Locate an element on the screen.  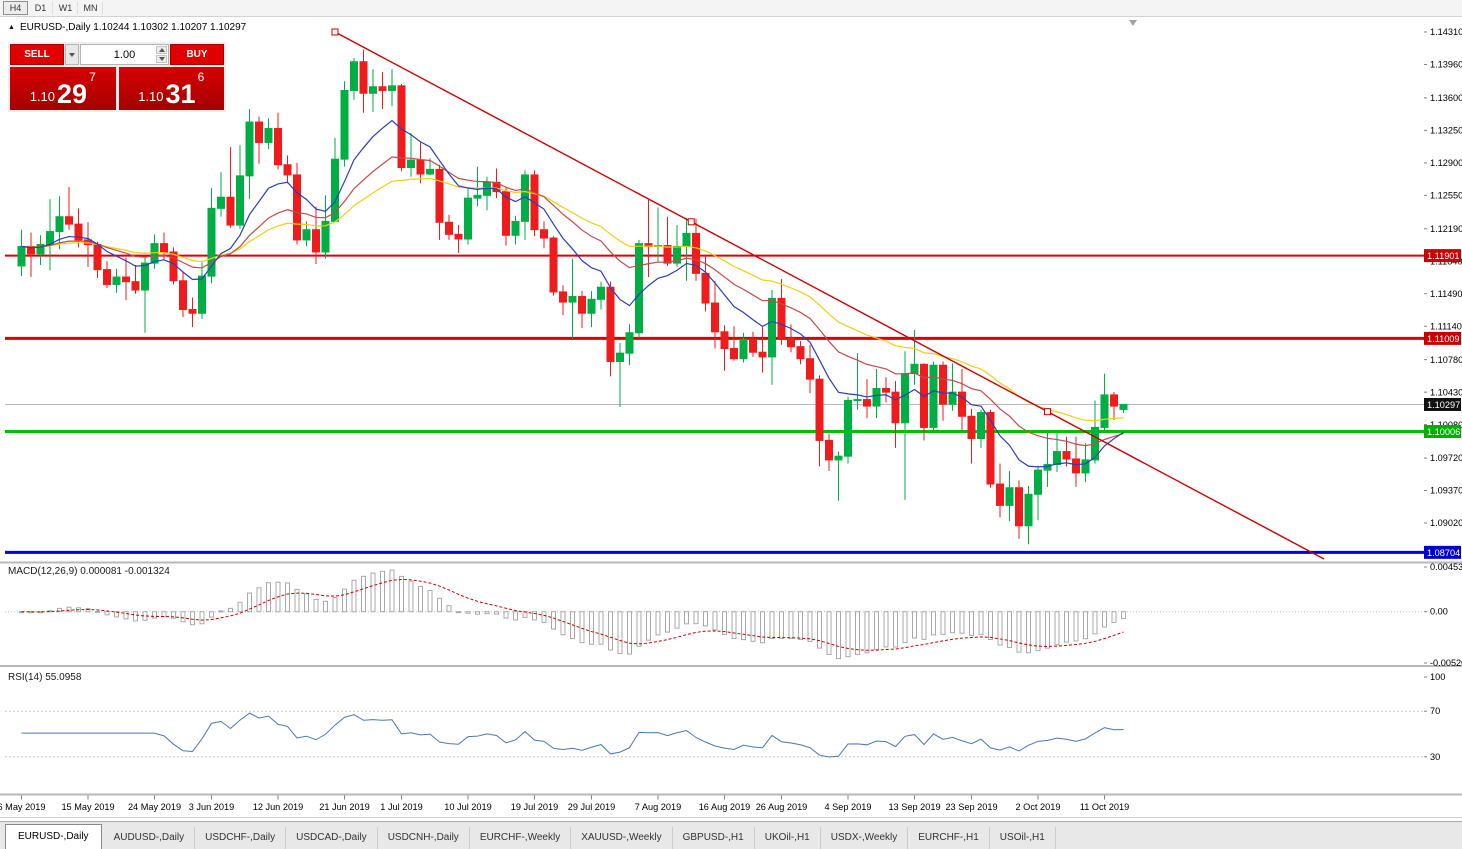
svg-text: 13 Sep 2019 is located at coordinates (914, 807).